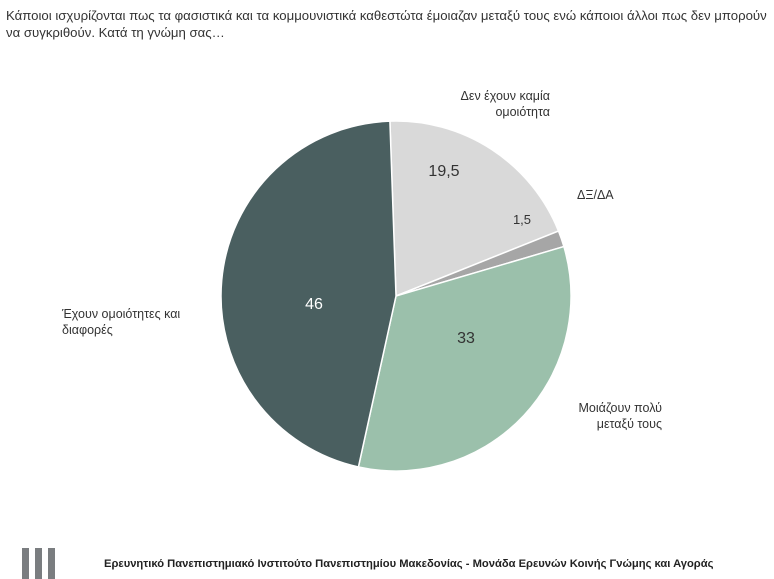 Image resolution: width=774 pixels, height=579 pixels. I want to click on slice-value-label: 33, so click(466, 338).